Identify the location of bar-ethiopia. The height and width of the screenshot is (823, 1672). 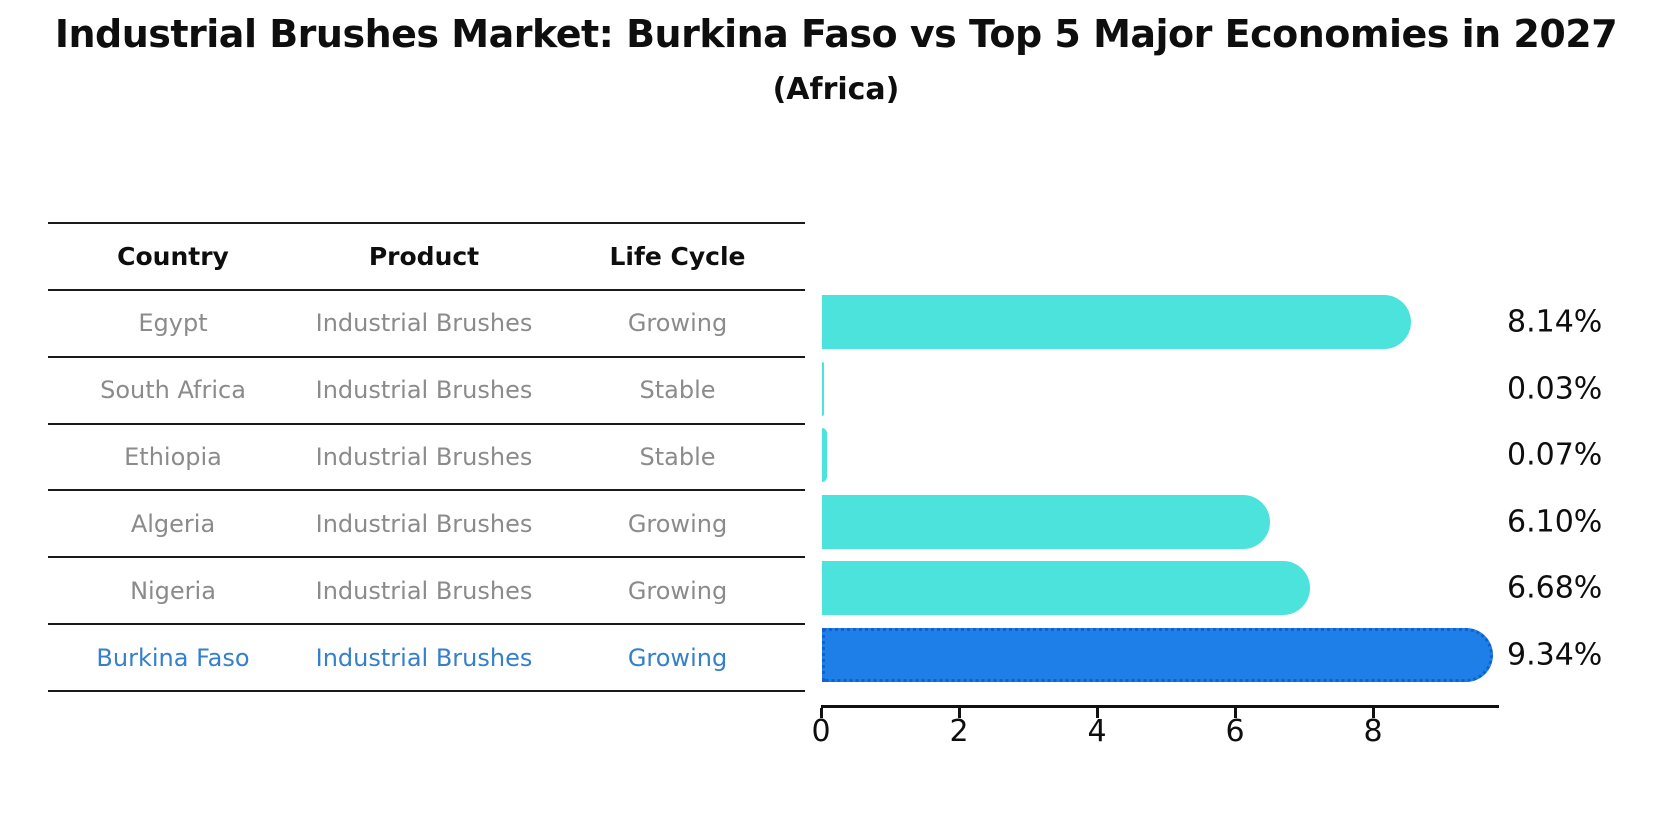
(824, 455).